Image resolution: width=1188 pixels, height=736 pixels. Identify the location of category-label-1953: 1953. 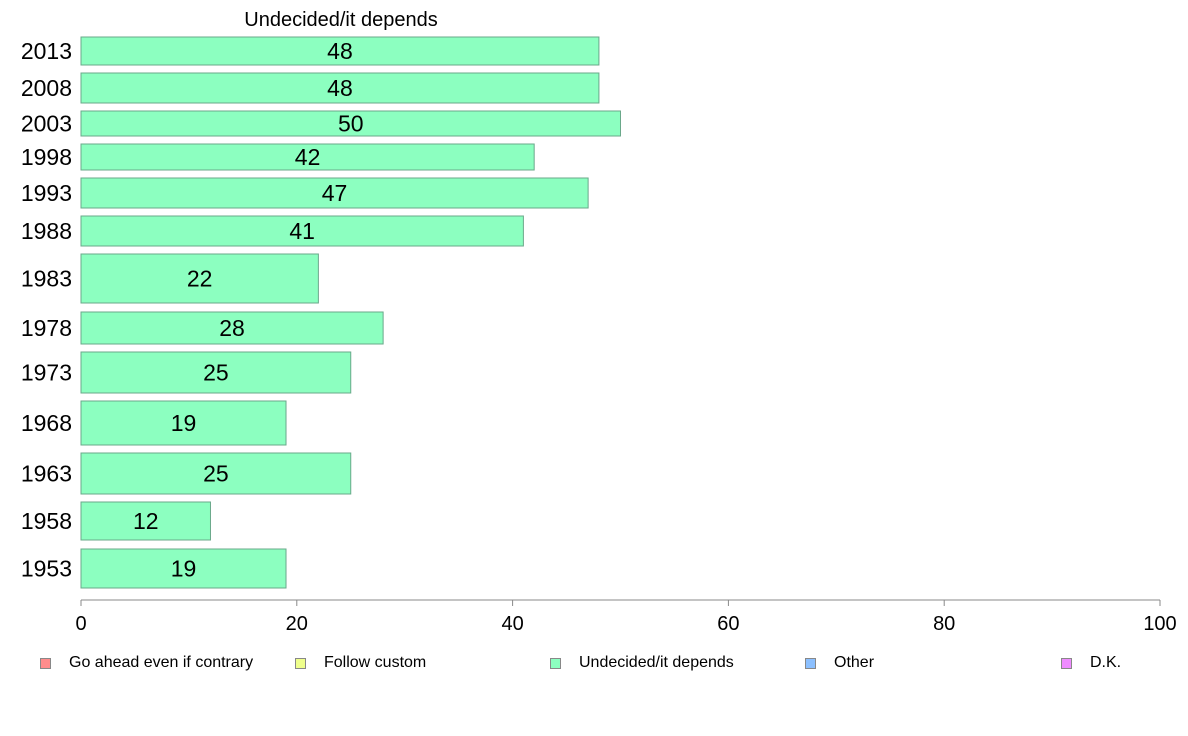
(46, 569).